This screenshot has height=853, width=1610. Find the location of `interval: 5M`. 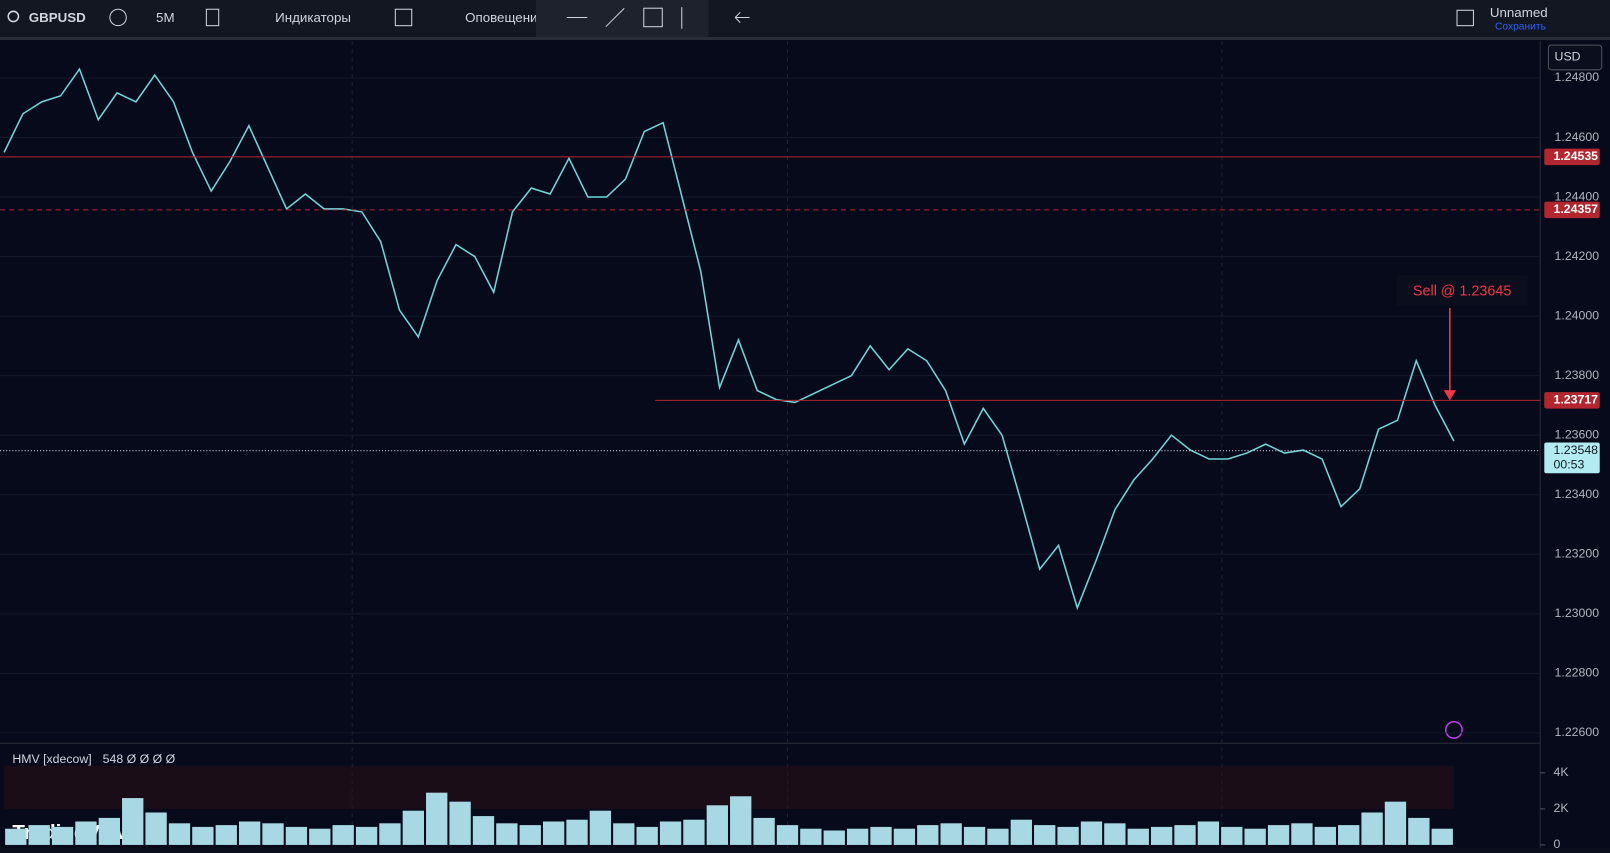

interval: 5M is located at coordinates (165, 17).